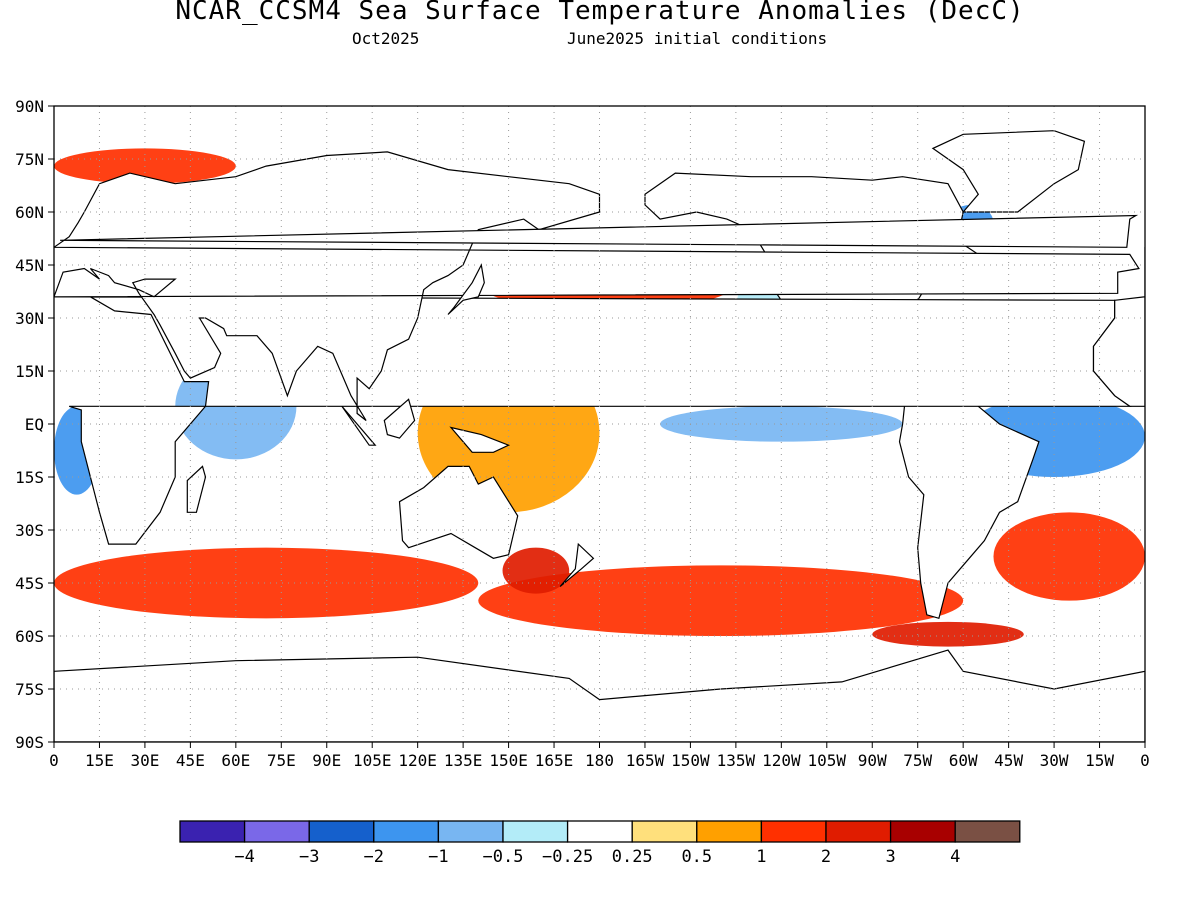 This screenshot has height=900, width=1200. I want to click on initial-conditions-label: June2025 initial conditions, so click(697, 38).